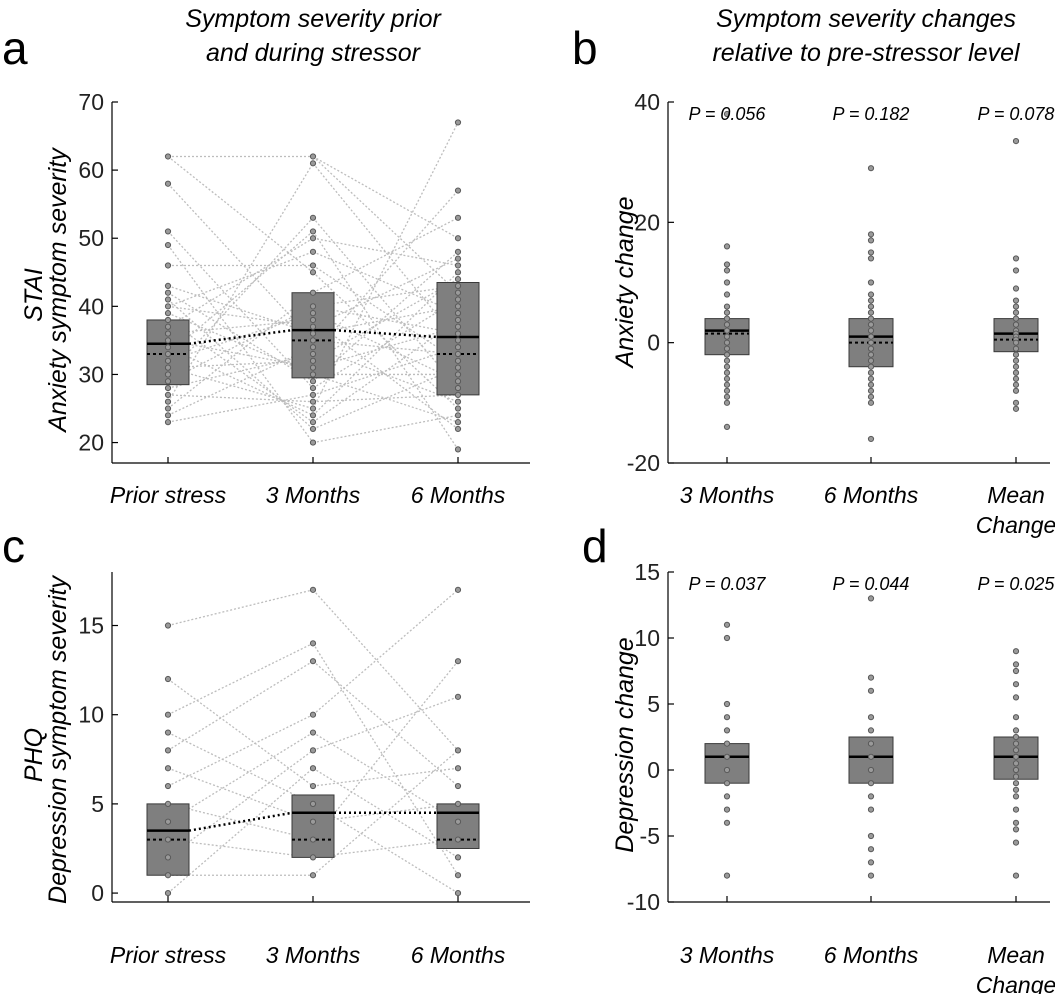 Image resolution: width=1055 pixels, height=994 pixels. Describe the element at coordinates (650, 836) in the screenshot. I see `chart-d-ytick-label: -5` at that location.